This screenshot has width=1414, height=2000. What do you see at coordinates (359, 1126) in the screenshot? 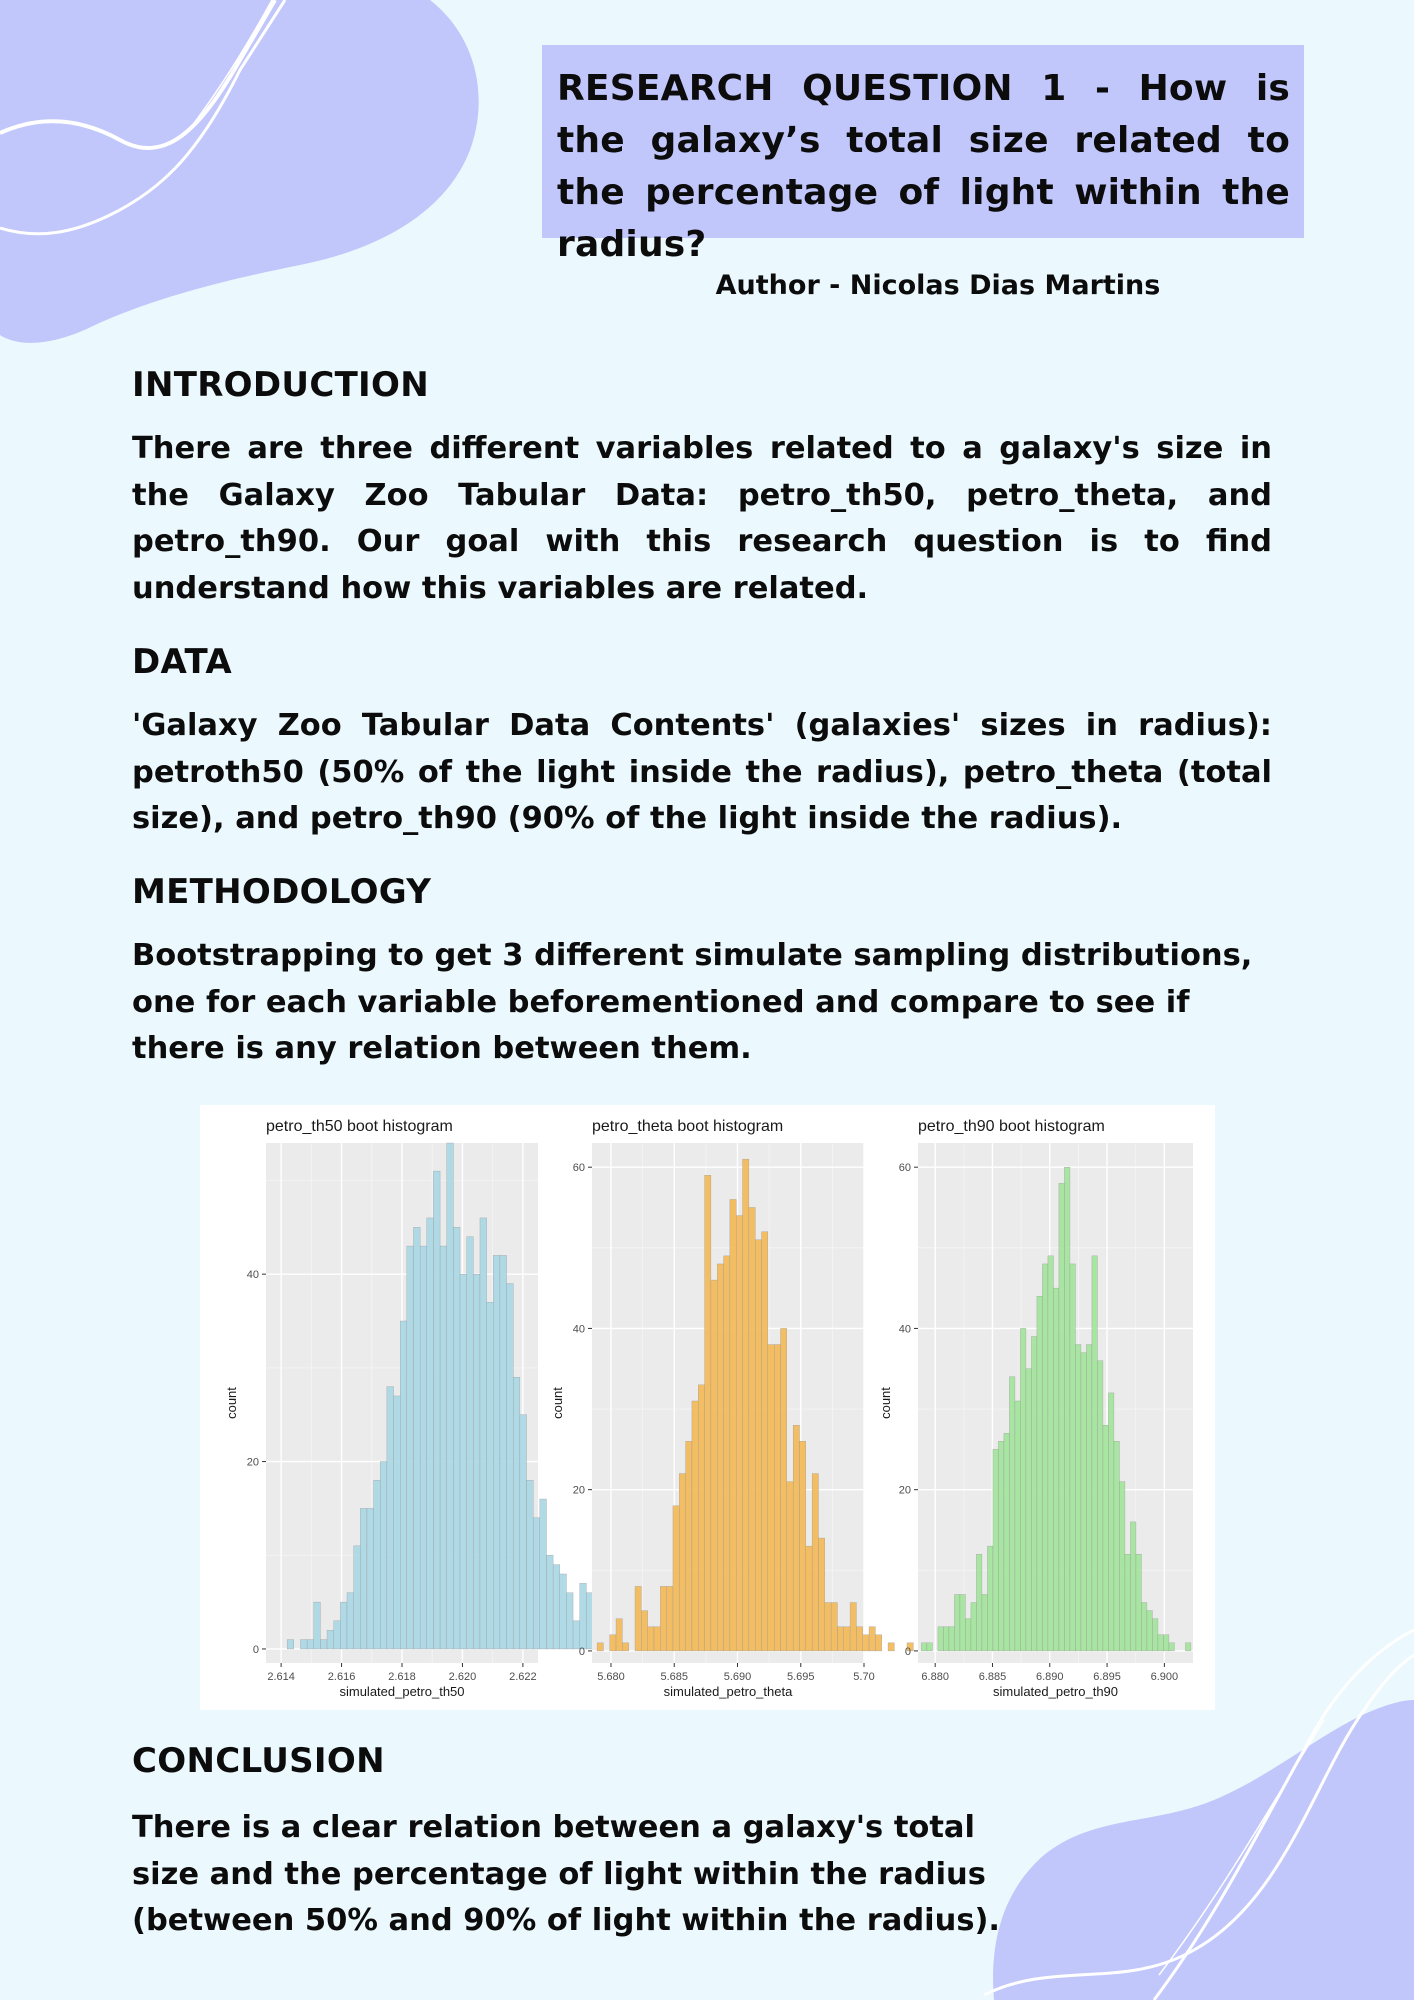
I see `chart-title: petro_th50 boot histogram` at bounding box center [359, 1126].